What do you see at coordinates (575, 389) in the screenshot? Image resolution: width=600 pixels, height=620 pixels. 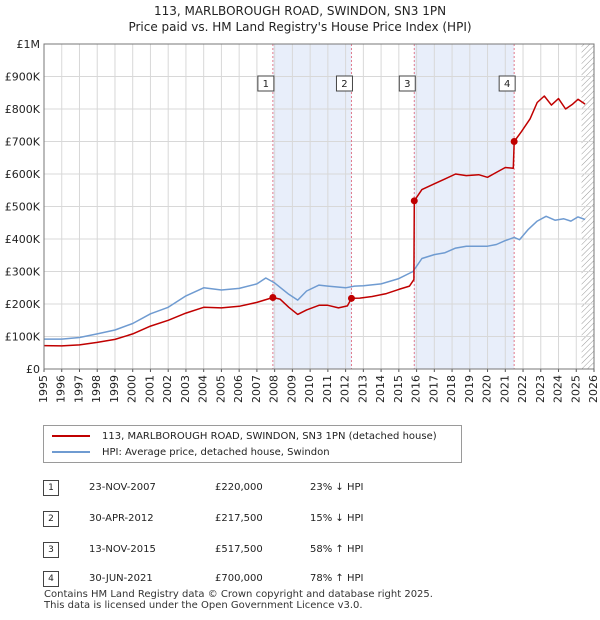 I see `x-tick-label: 2025` at bounding box center [575, 389].